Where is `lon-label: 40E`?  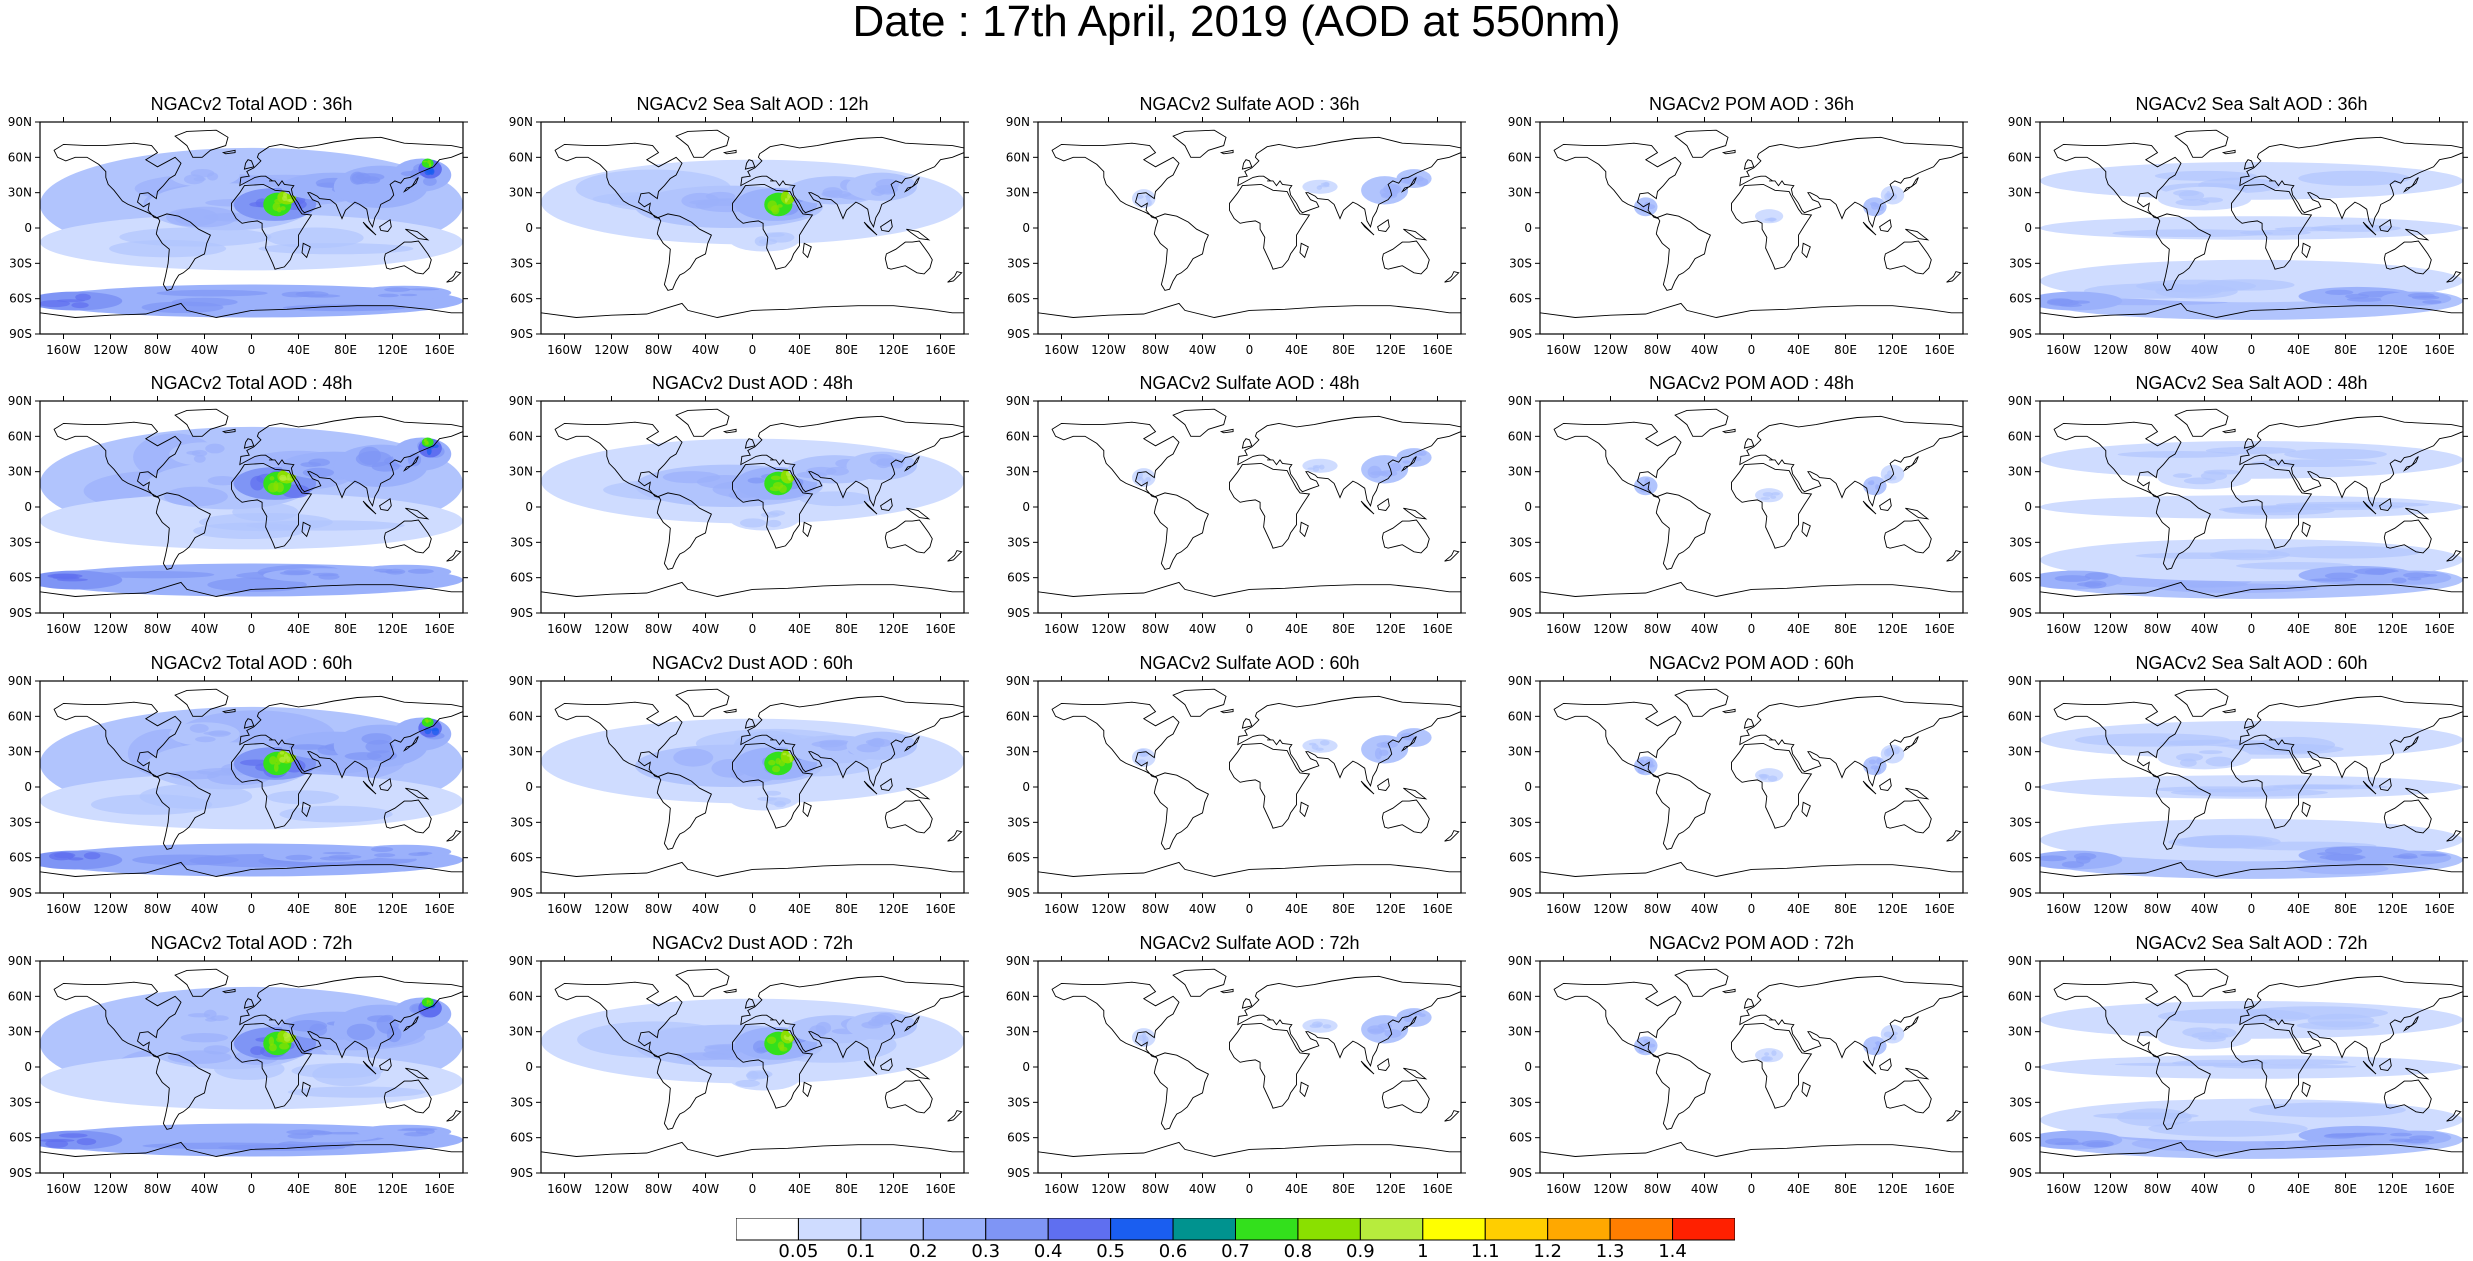 lon-label: 40E is located at coordinates (1798, 1189).